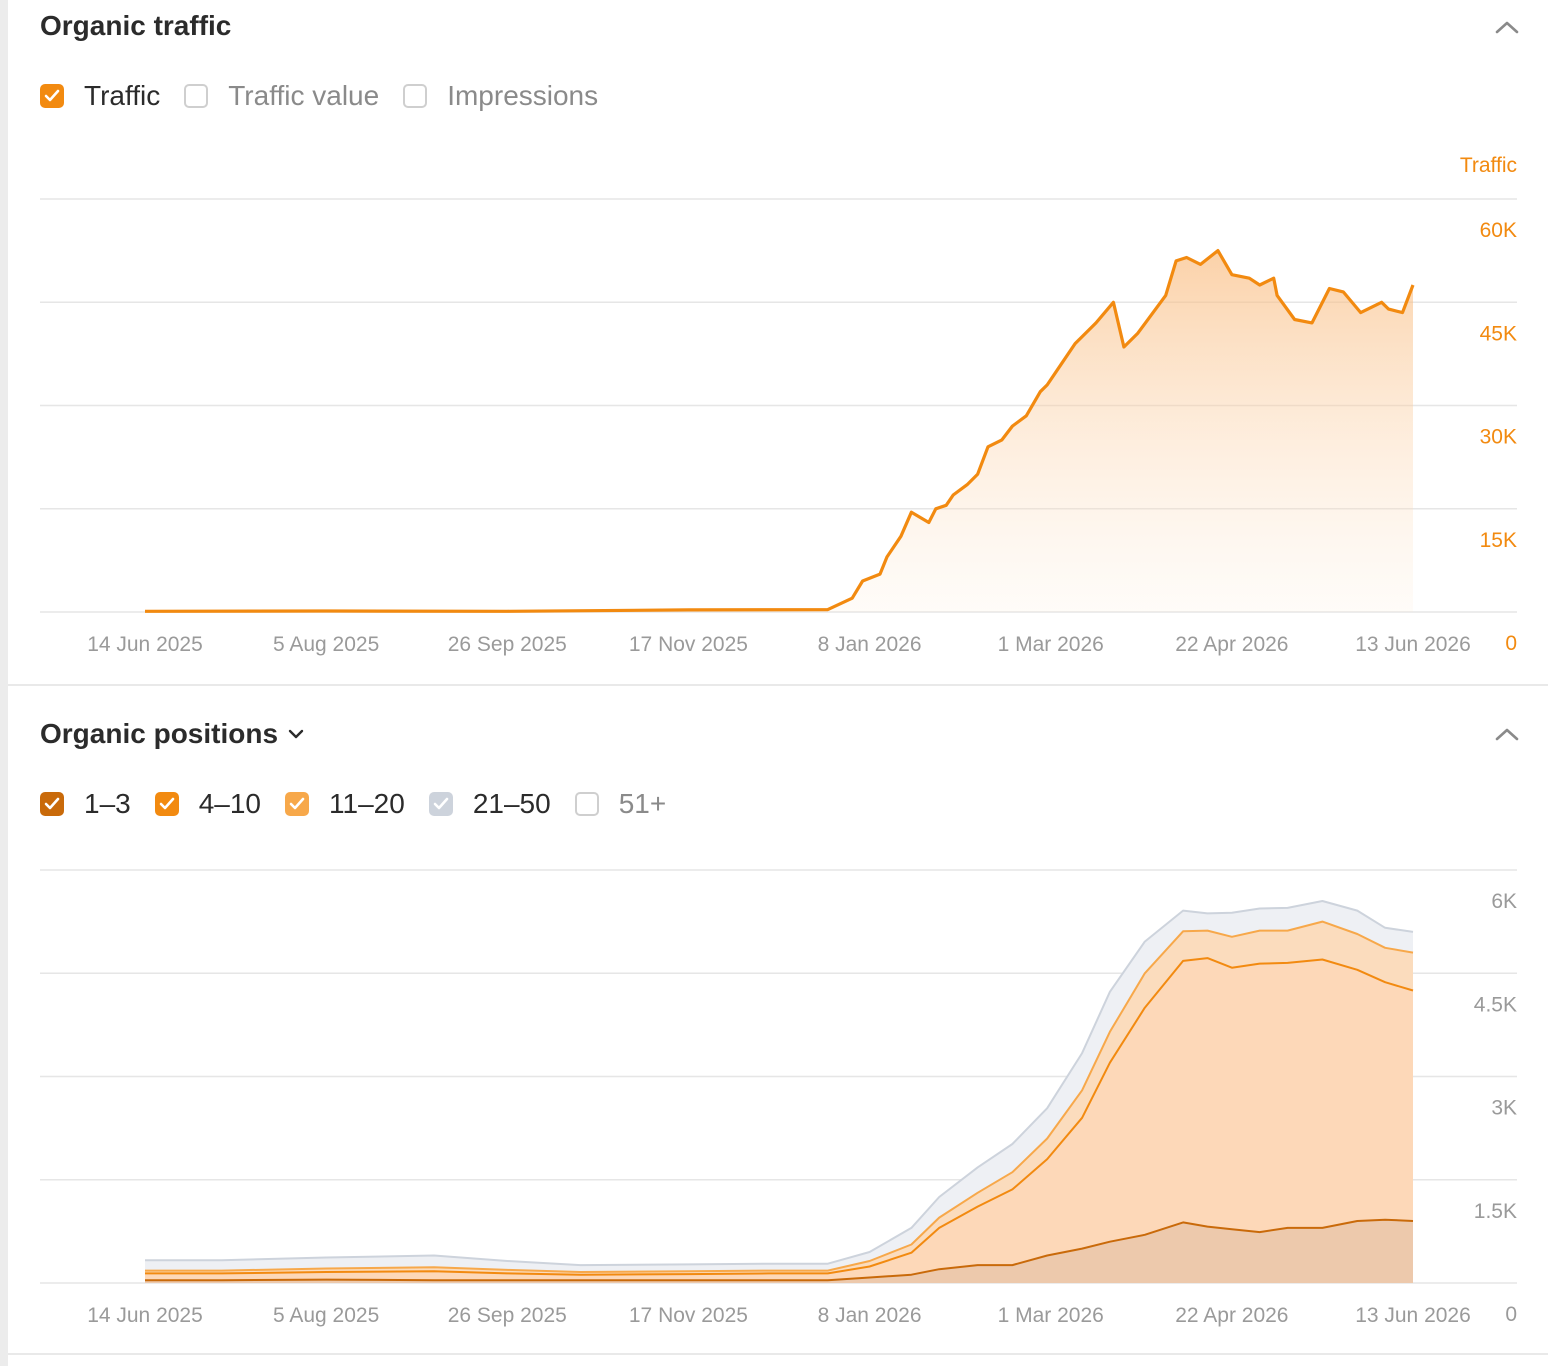 Image resolution: width=1548 pixels, height=1366 pixels. What do you see at coordinates (523, 95) in the screenshot?
I see `checkbox-label: Impressions` at bounding box center [523, 95].